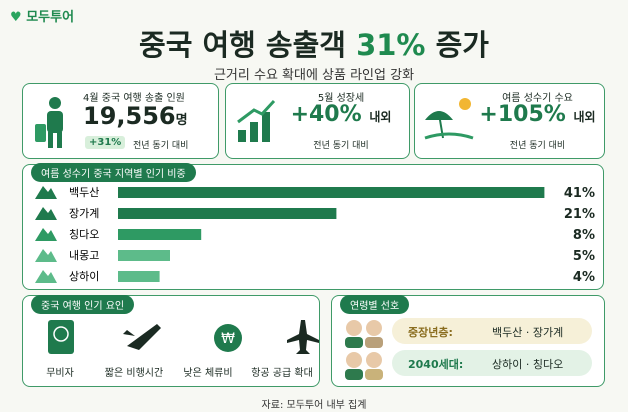 This screenshot has height=412, width=628. What do you see at coordinates (584, 277) in the screenshot?
I see `value-label: 4%` at bounding box center [584, 277].